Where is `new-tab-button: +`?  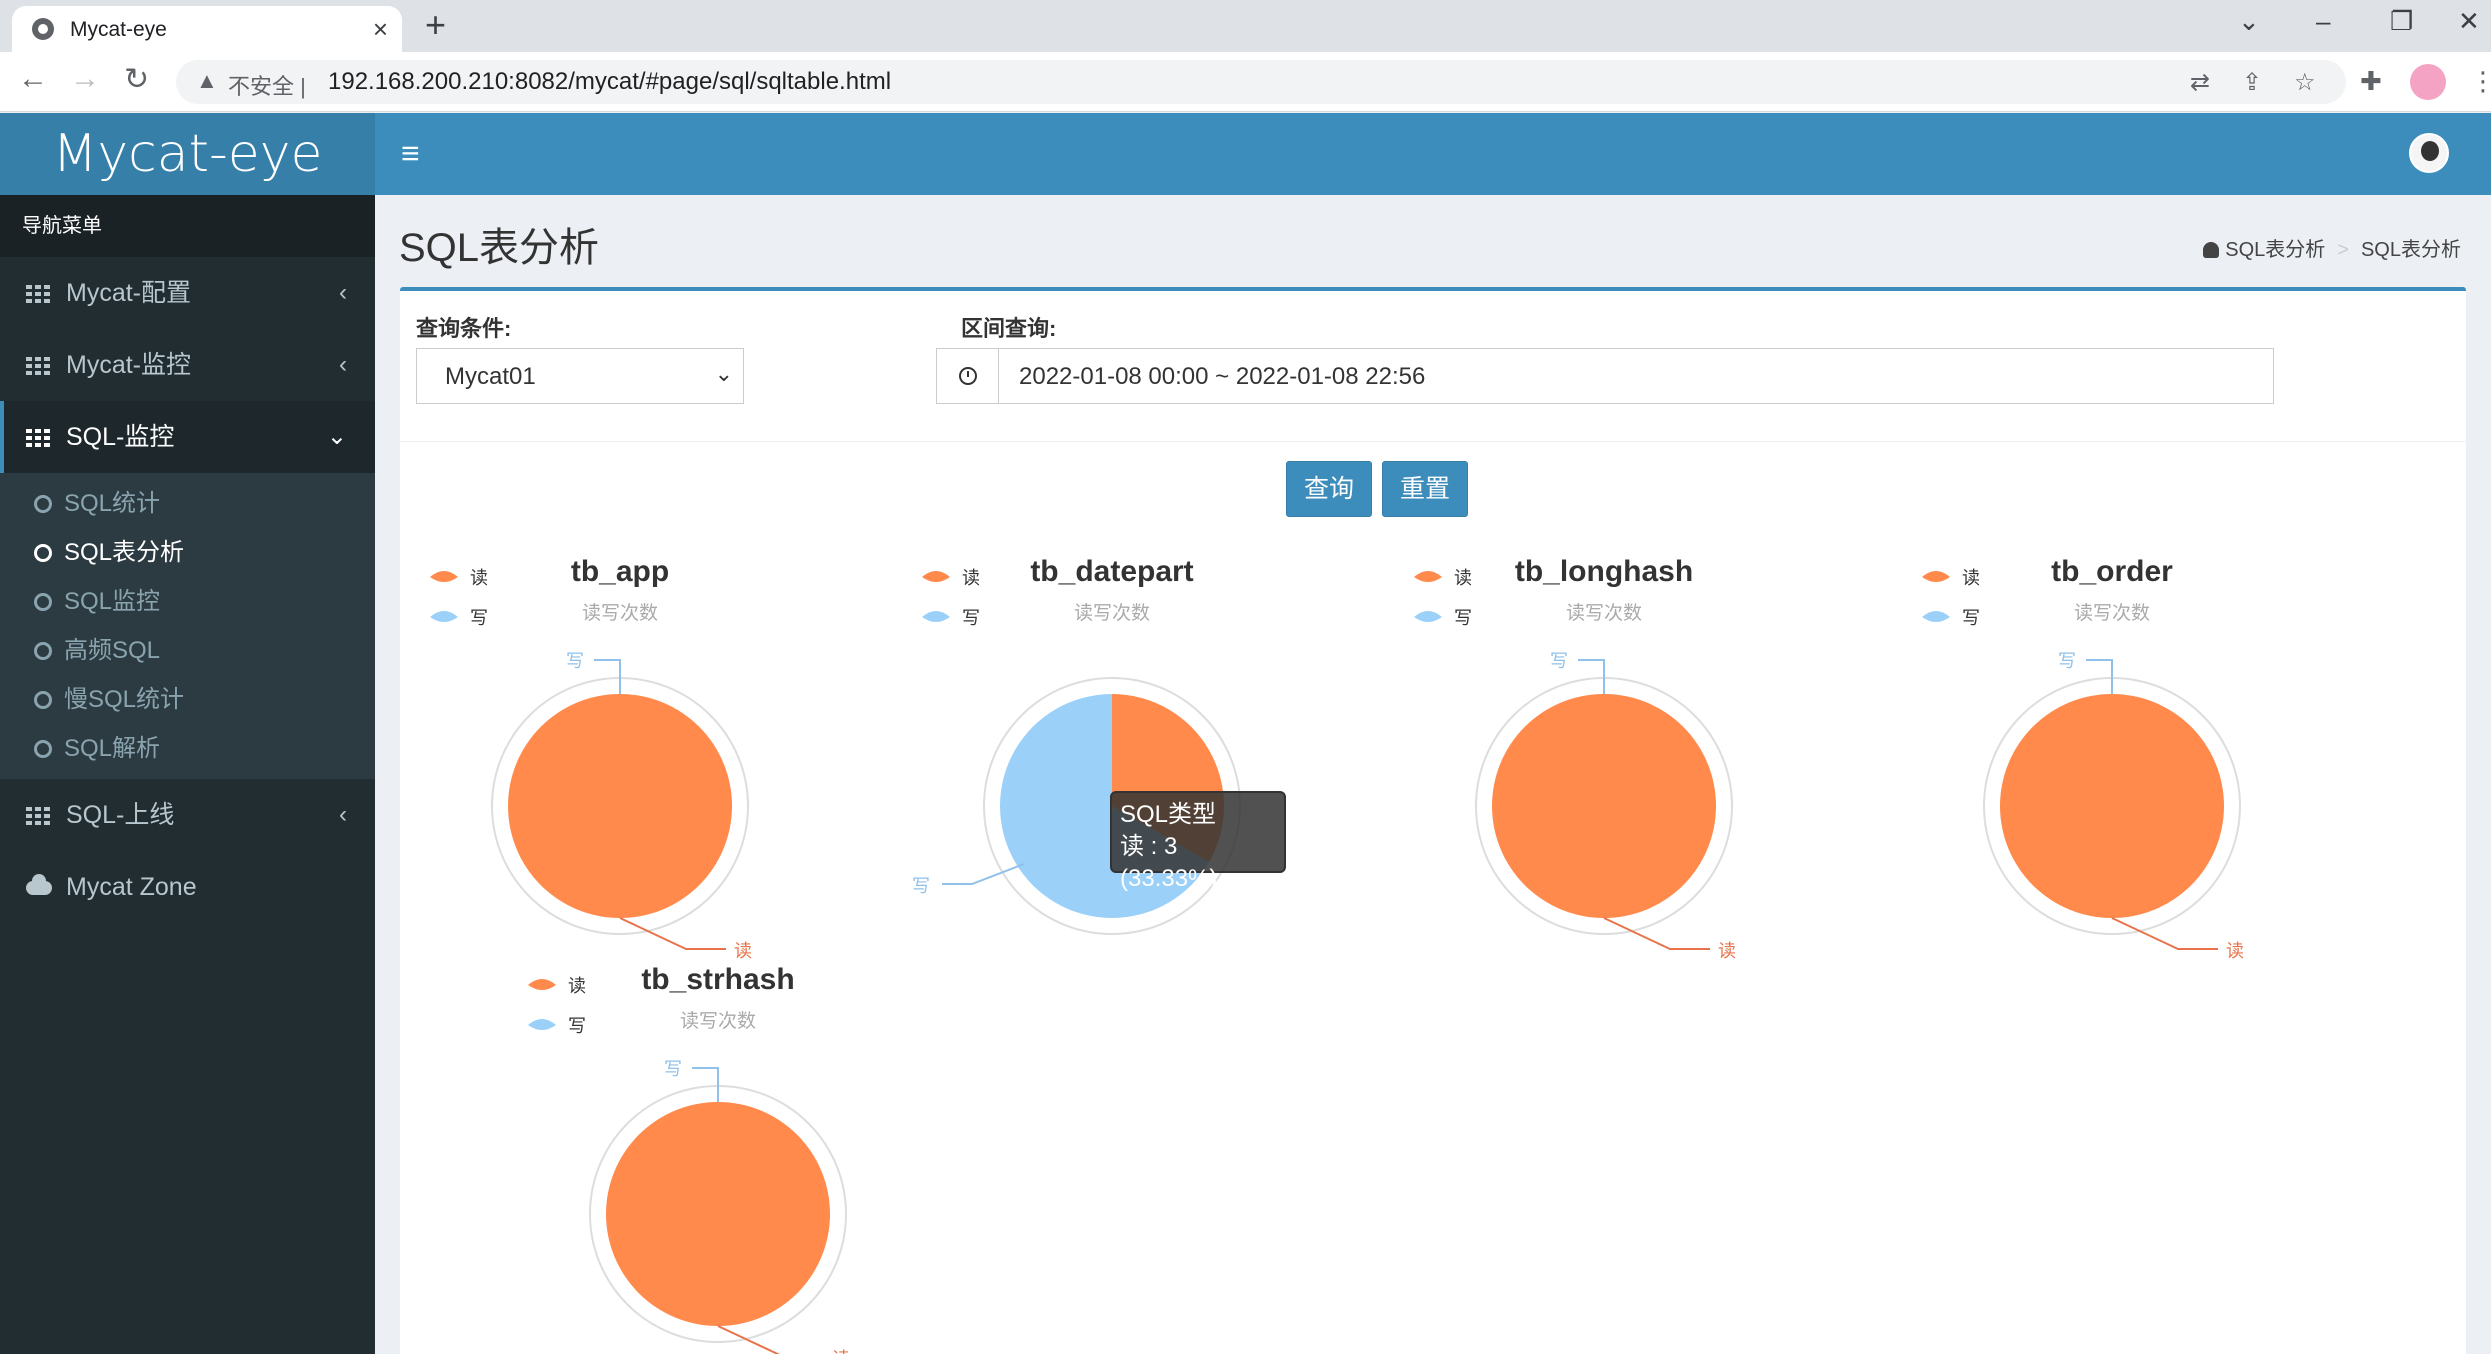 new-tab-button: + is located at coordinates (436, 24).